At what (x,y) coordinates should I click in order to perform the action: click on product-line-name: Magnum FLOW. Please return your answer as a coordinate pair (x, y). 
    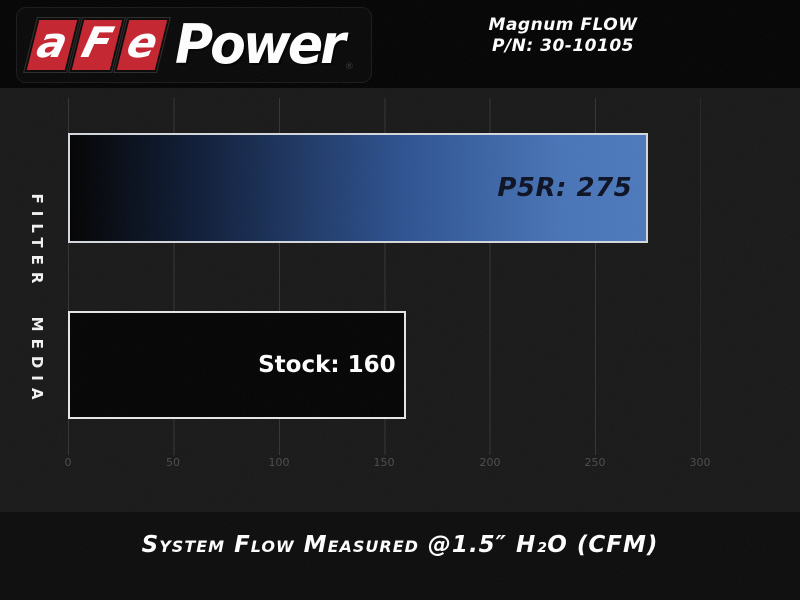
    Looking at the image, I should click on (563, 25).